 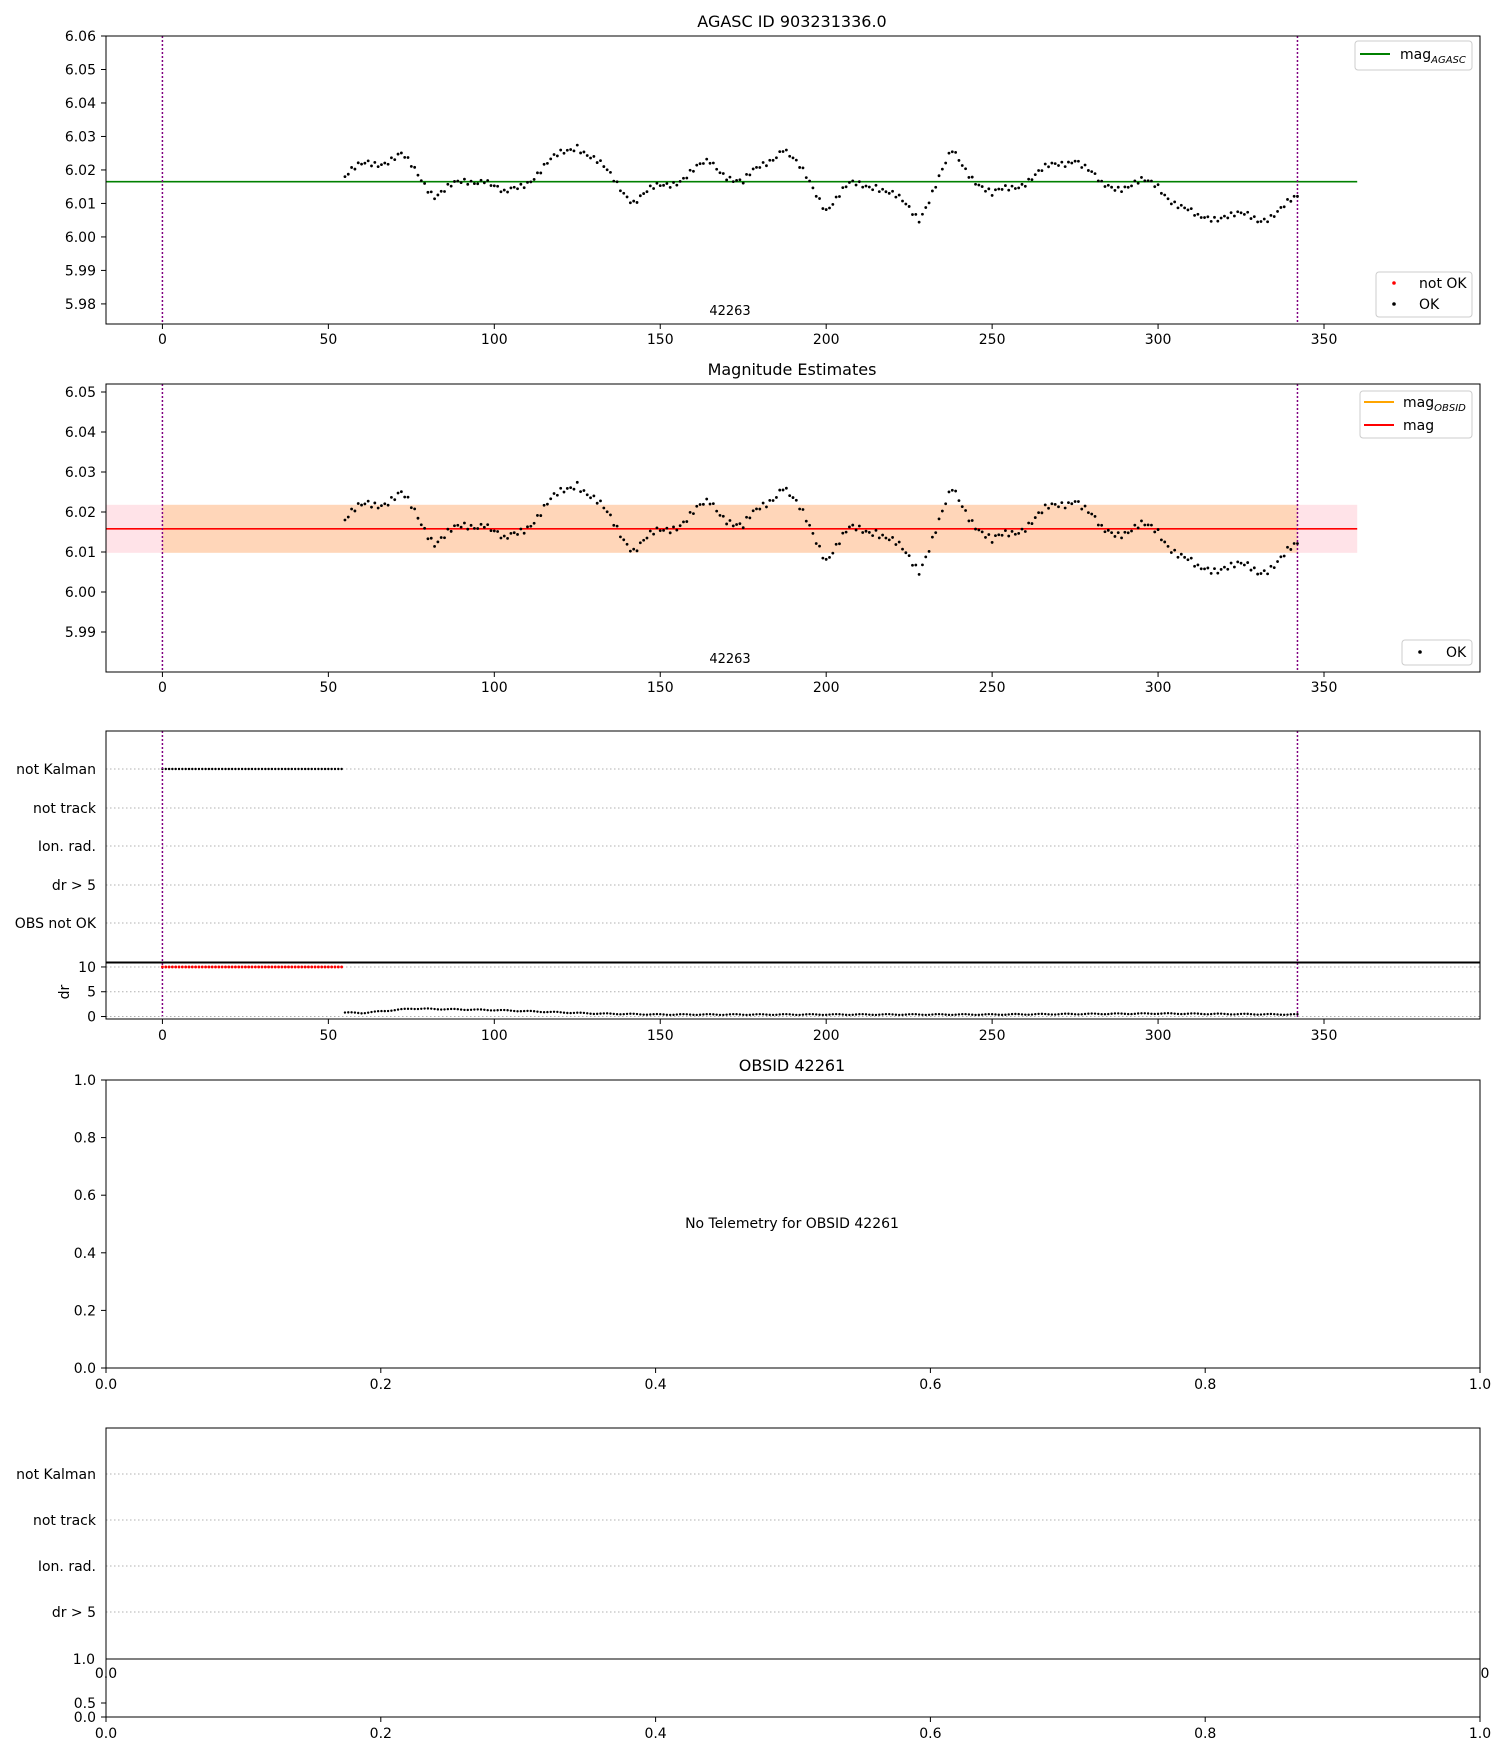 I want to click on legend-magnitude-top: magOBSID mag, so click(x=1416, y=414).